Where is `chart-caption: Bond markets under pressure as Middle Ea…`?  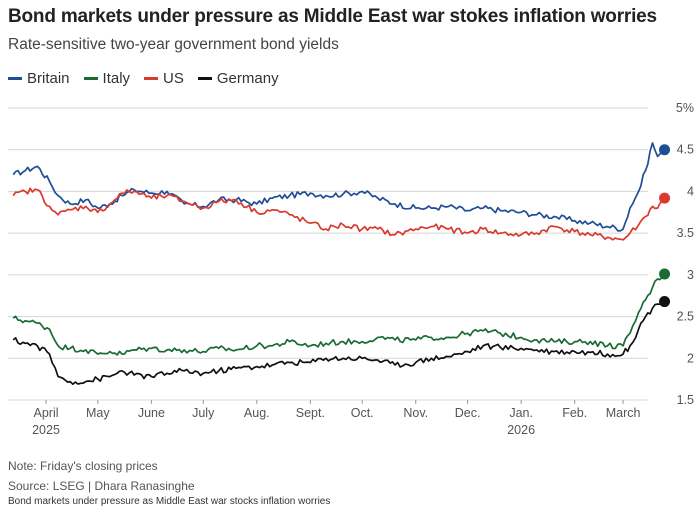
chart-caption: Bond markets under pressure as Middle Ea… is located at coordinates (169, 501).